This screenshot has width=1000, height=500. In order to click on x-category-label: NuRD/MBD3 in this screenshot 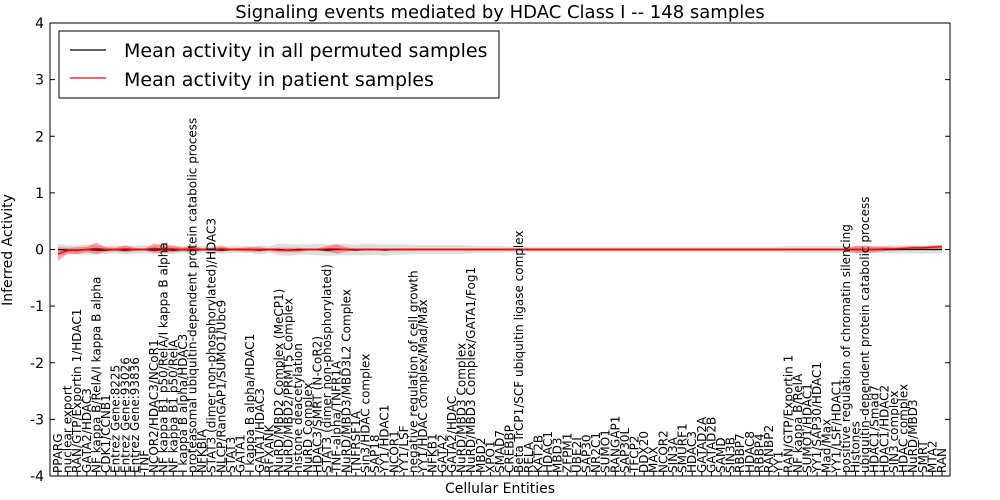, I will do `click(913, 436)`.